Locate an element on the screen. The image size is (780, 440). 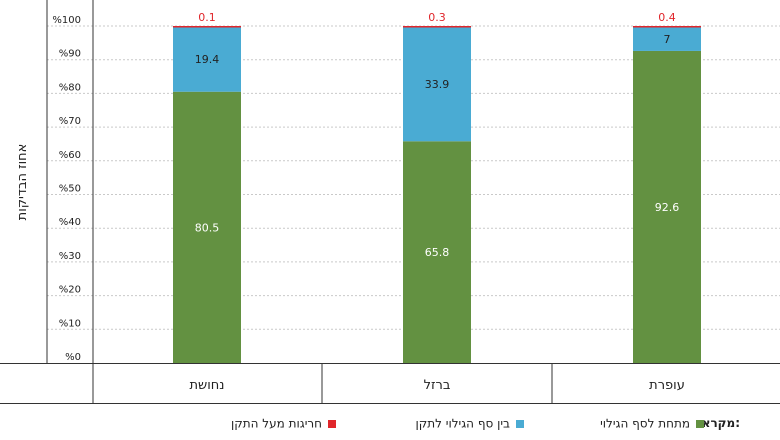
legend-swatch-red is located at coordinates (332, 423).